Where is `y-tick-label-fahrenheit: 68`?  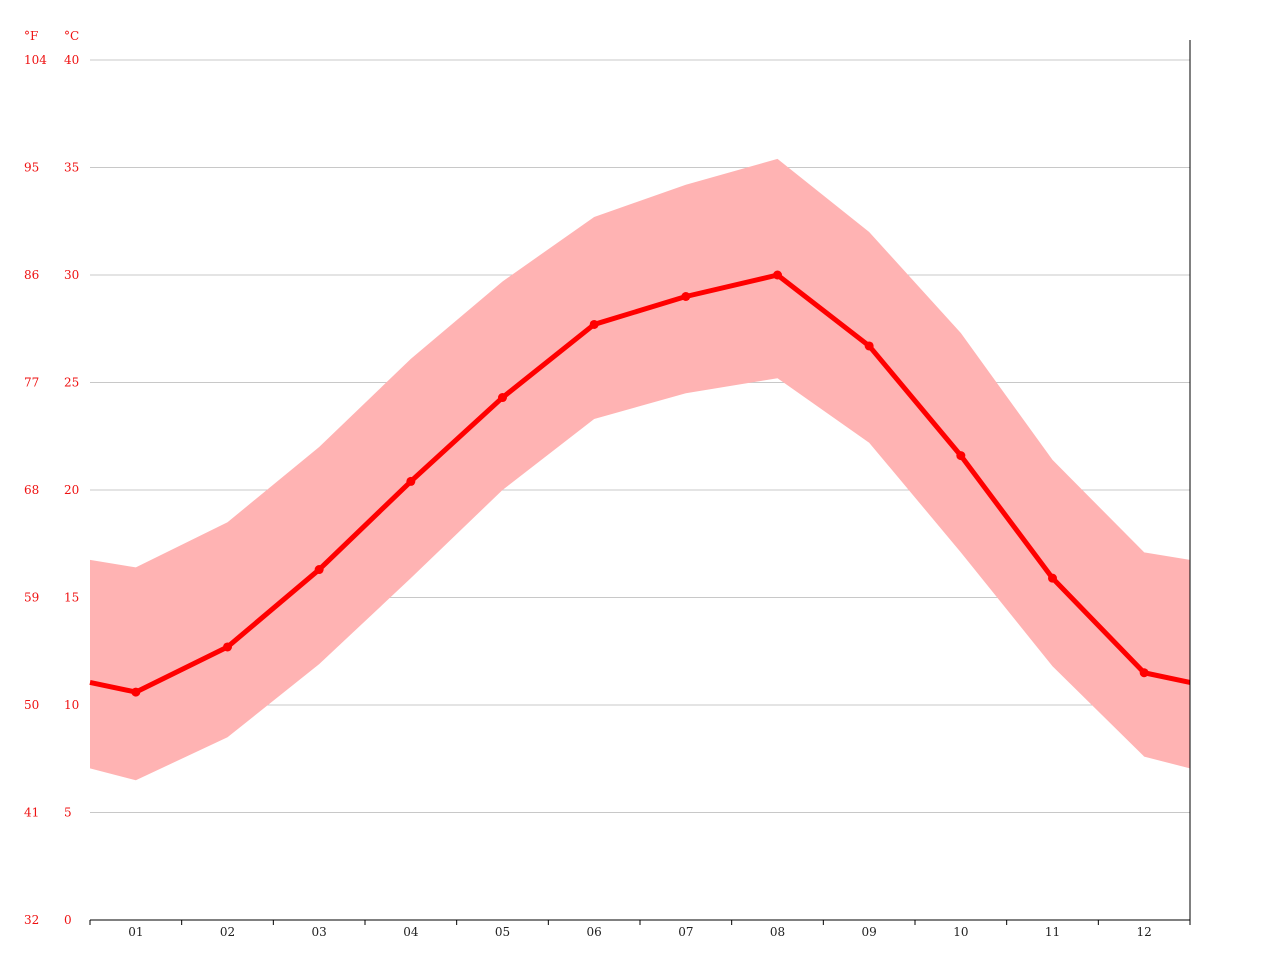
y-tick-label-fahrenheit: 68 is located at coordinates (31, 490).